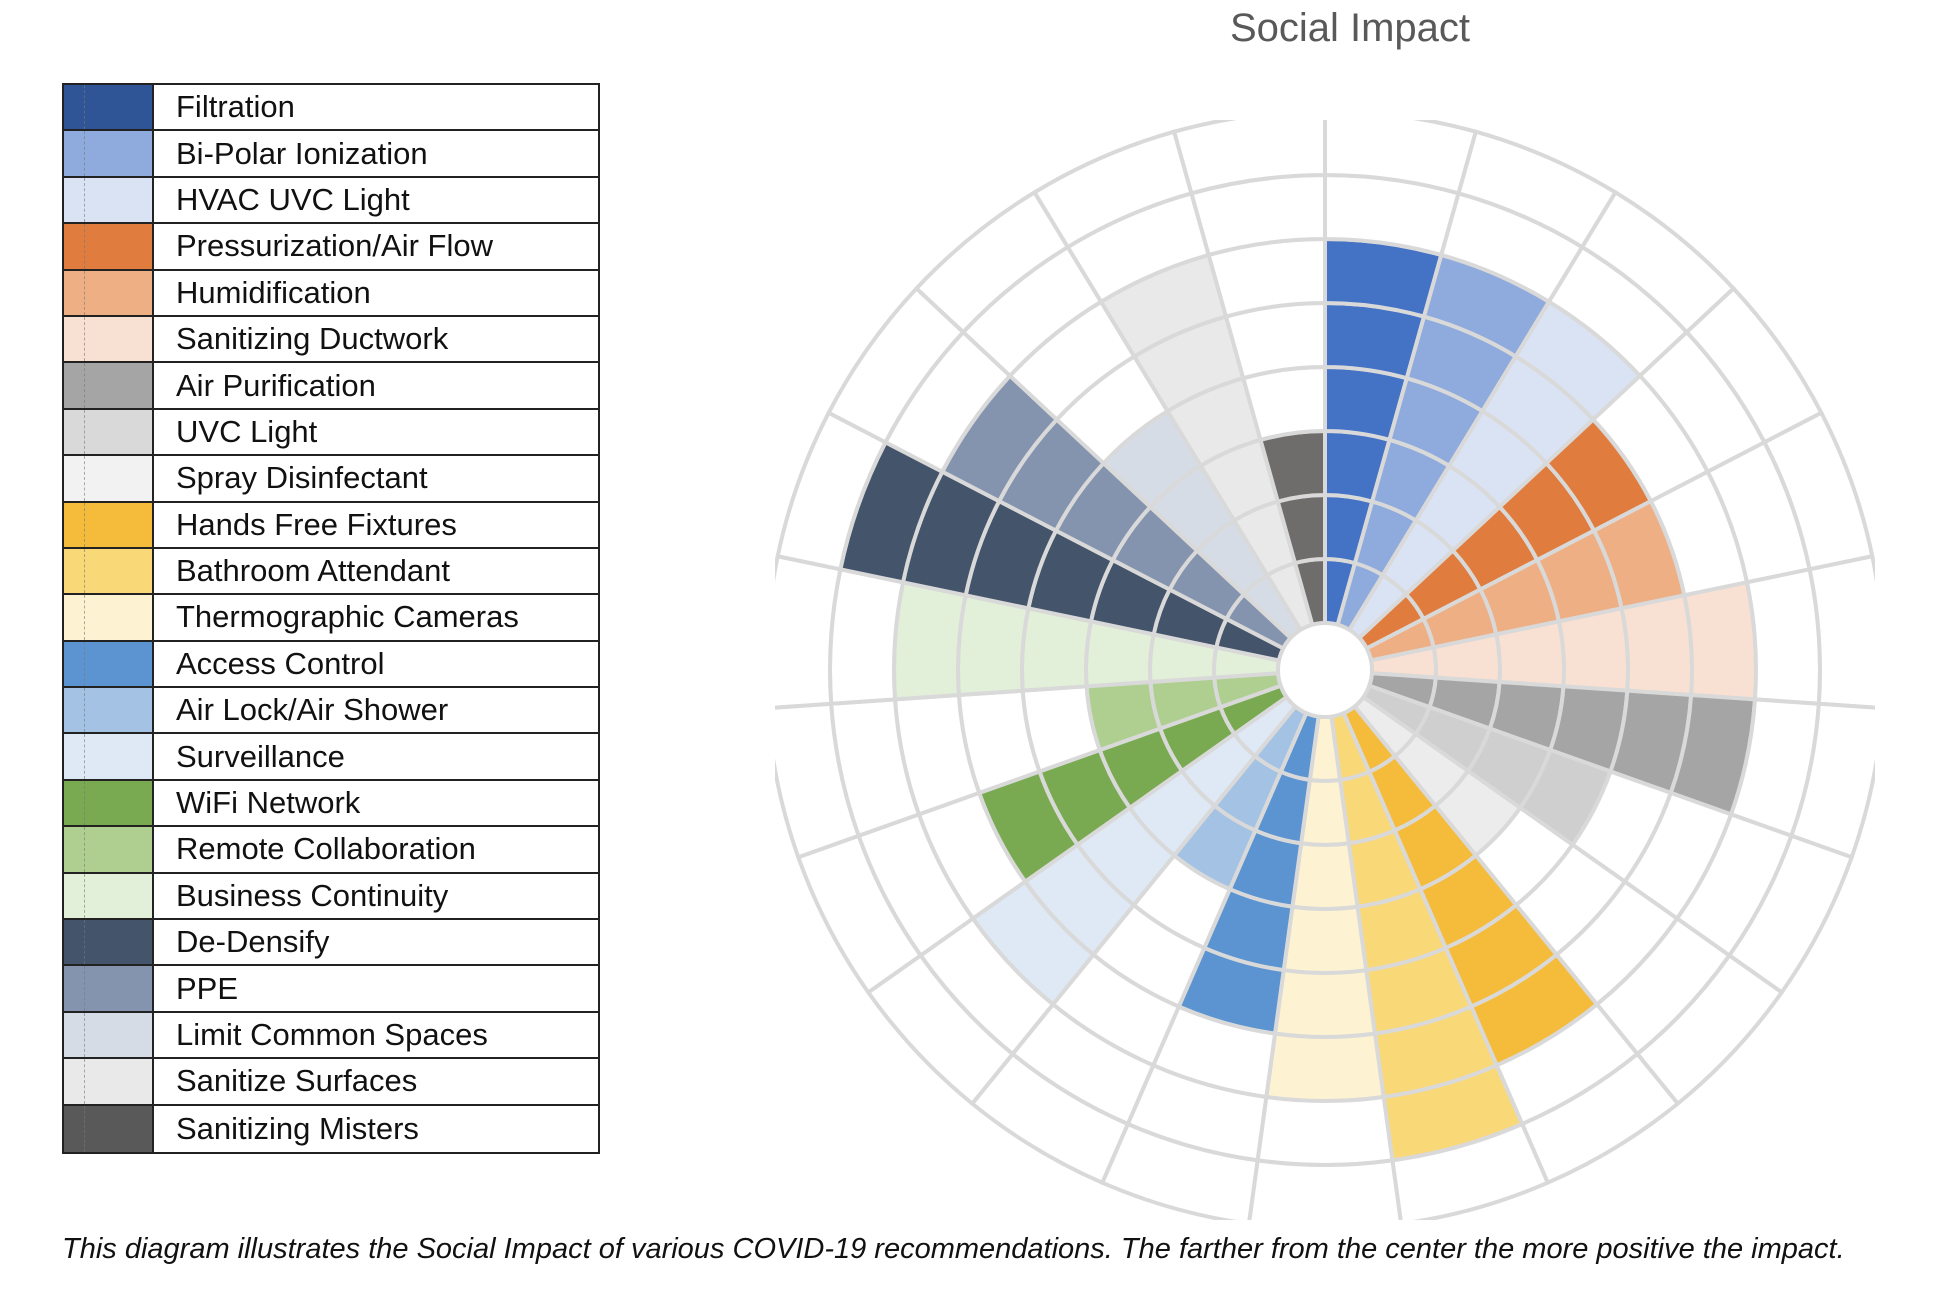  What do you see at coordinates (1350, 28) in the screenshot?
I see `chart-title: Social Impact` at bounding box center [1350, 28].